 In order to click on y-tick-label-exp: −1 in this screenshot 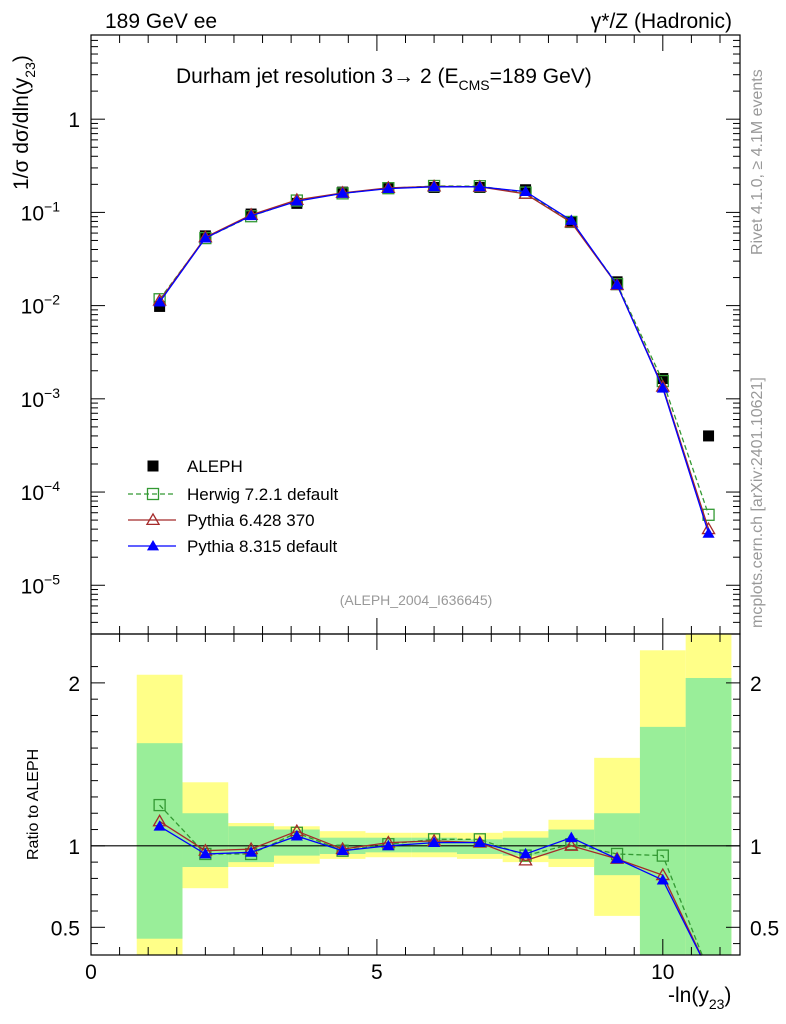, I will do `click(52, 206)`.